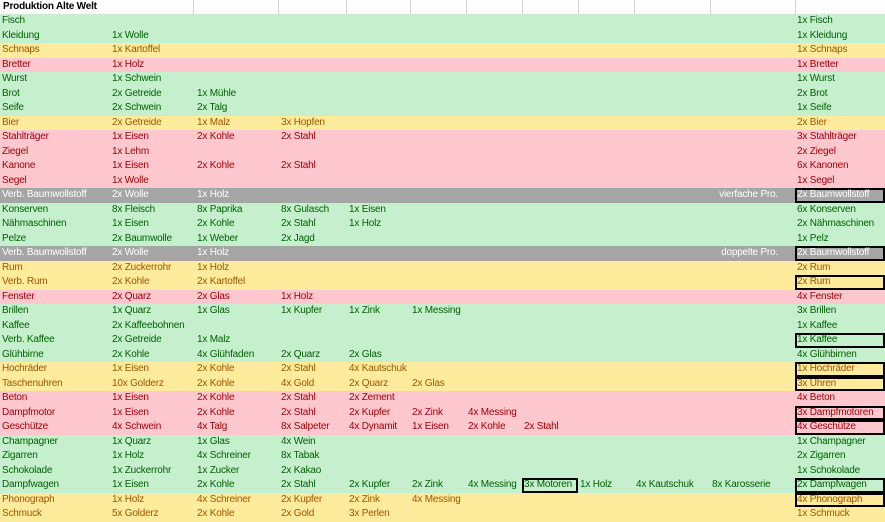  I want to click on output-cell: 1x Schnaps, so click(822, 49).